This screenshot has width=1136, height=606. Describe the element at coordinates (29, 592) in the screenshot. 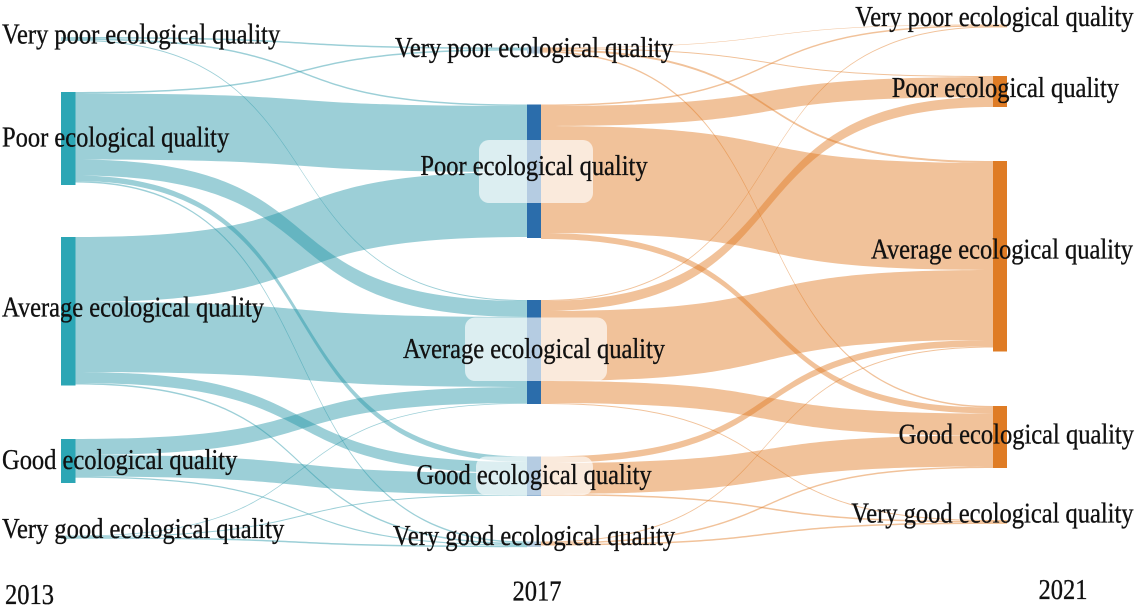

I see `svg-text: 2013` at that location.